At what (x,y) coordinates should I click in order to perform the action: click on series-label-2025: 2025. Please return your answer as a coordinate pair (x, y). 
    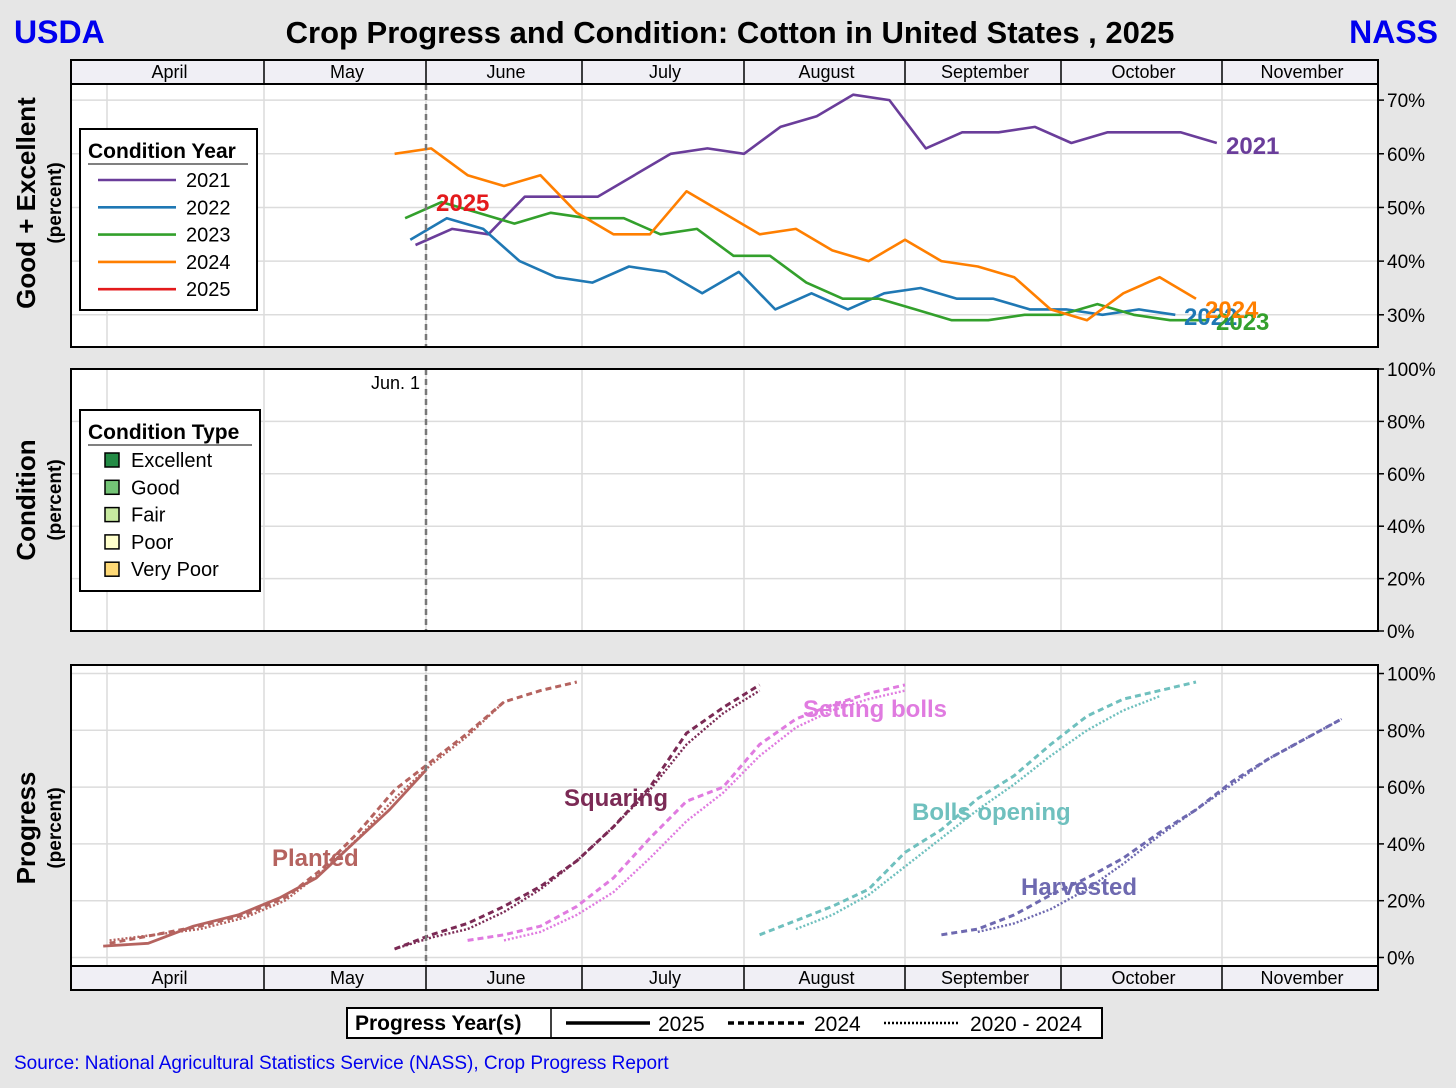
    Looking at the image, I should click on (462, 203).